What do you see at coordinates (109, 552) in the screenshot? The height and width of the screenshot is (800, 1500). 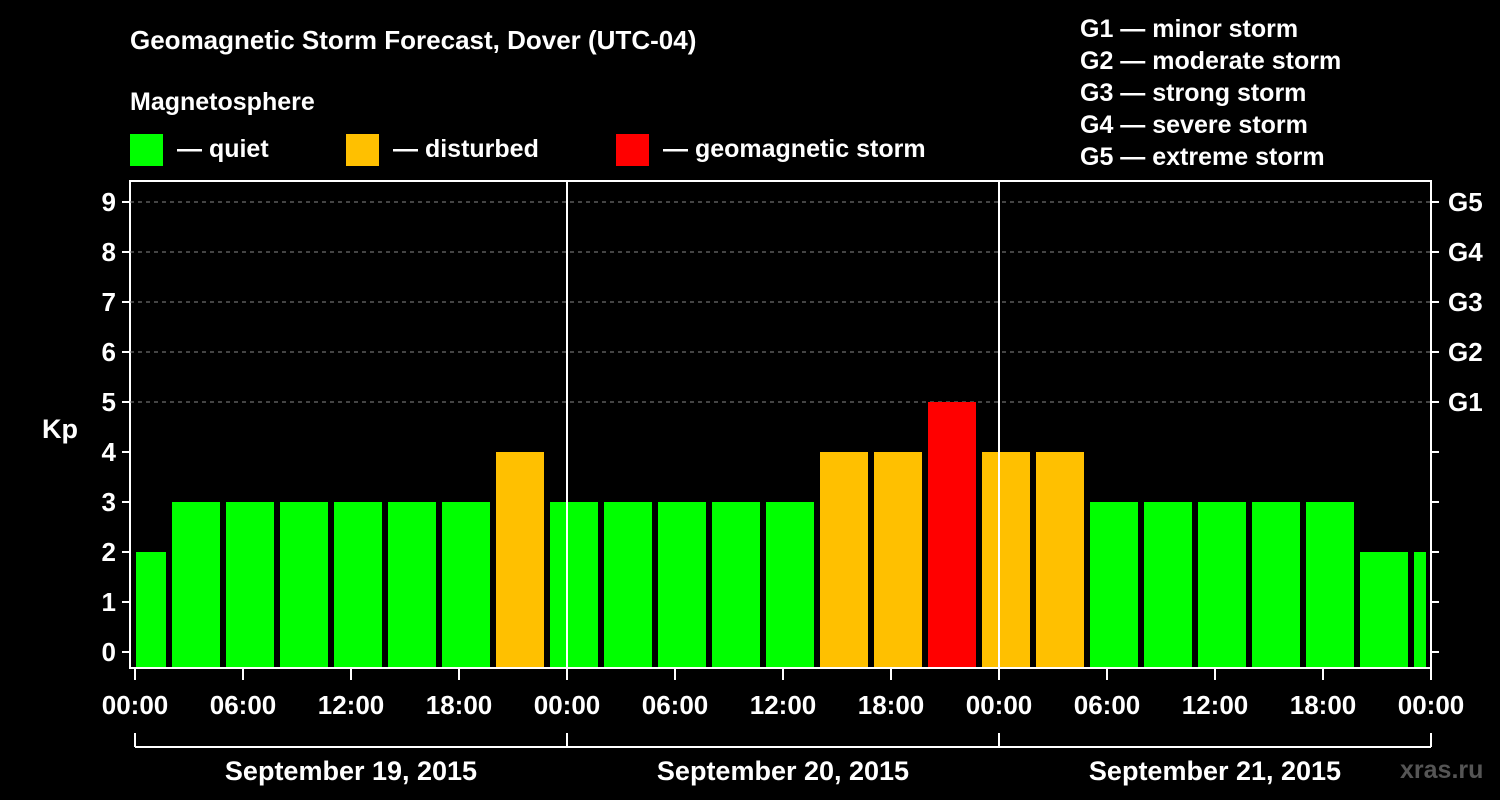 I see `y-tick-label: 2` at bounding box center [109, 552].